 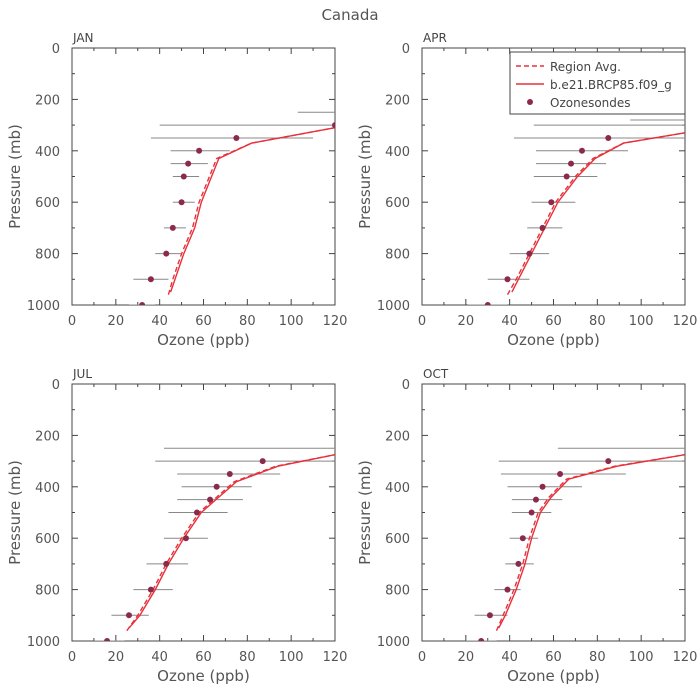 I want to click on panel-label: APR, so click(x=435, y=38).